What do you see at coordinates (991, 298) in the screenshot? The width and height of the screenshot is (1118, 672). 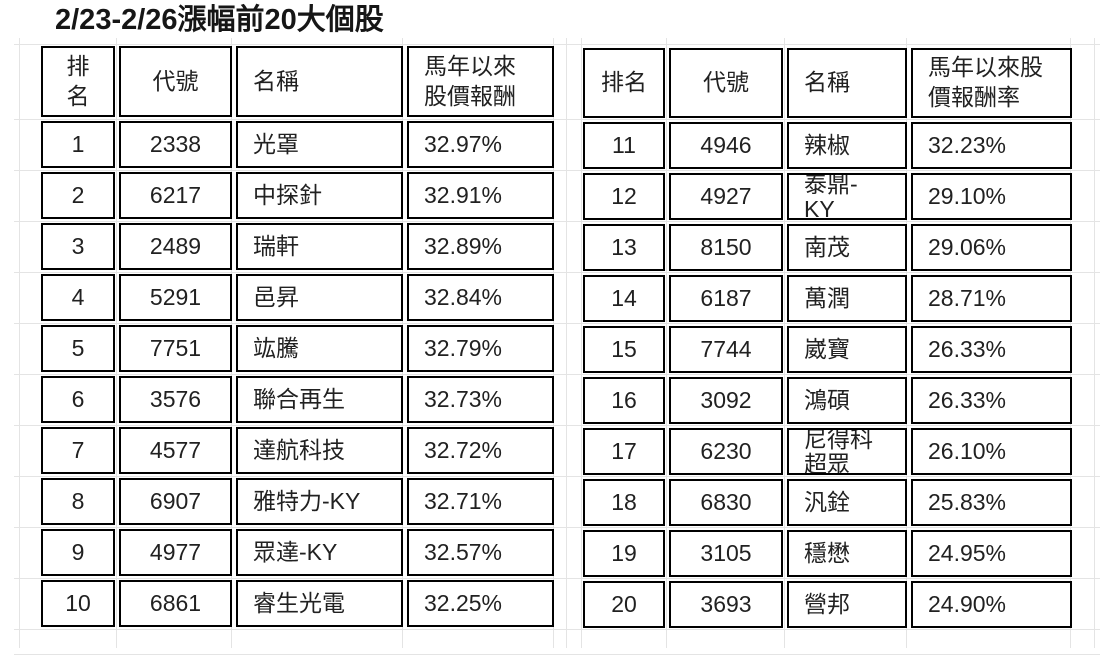 I see `return-cell: 28.71%` at bounding box center [991, 298].